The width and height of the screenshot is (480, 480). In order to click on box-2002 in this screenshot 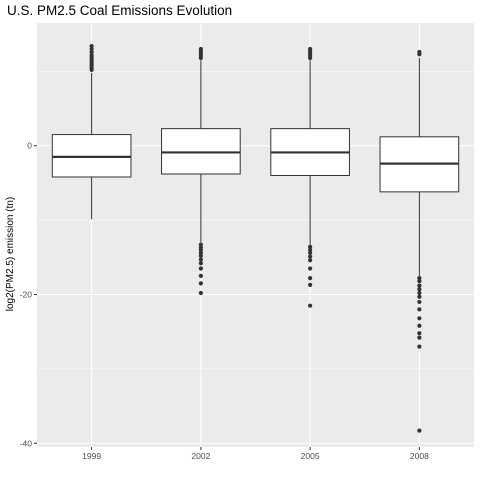, I will do `click(201, 171)`.